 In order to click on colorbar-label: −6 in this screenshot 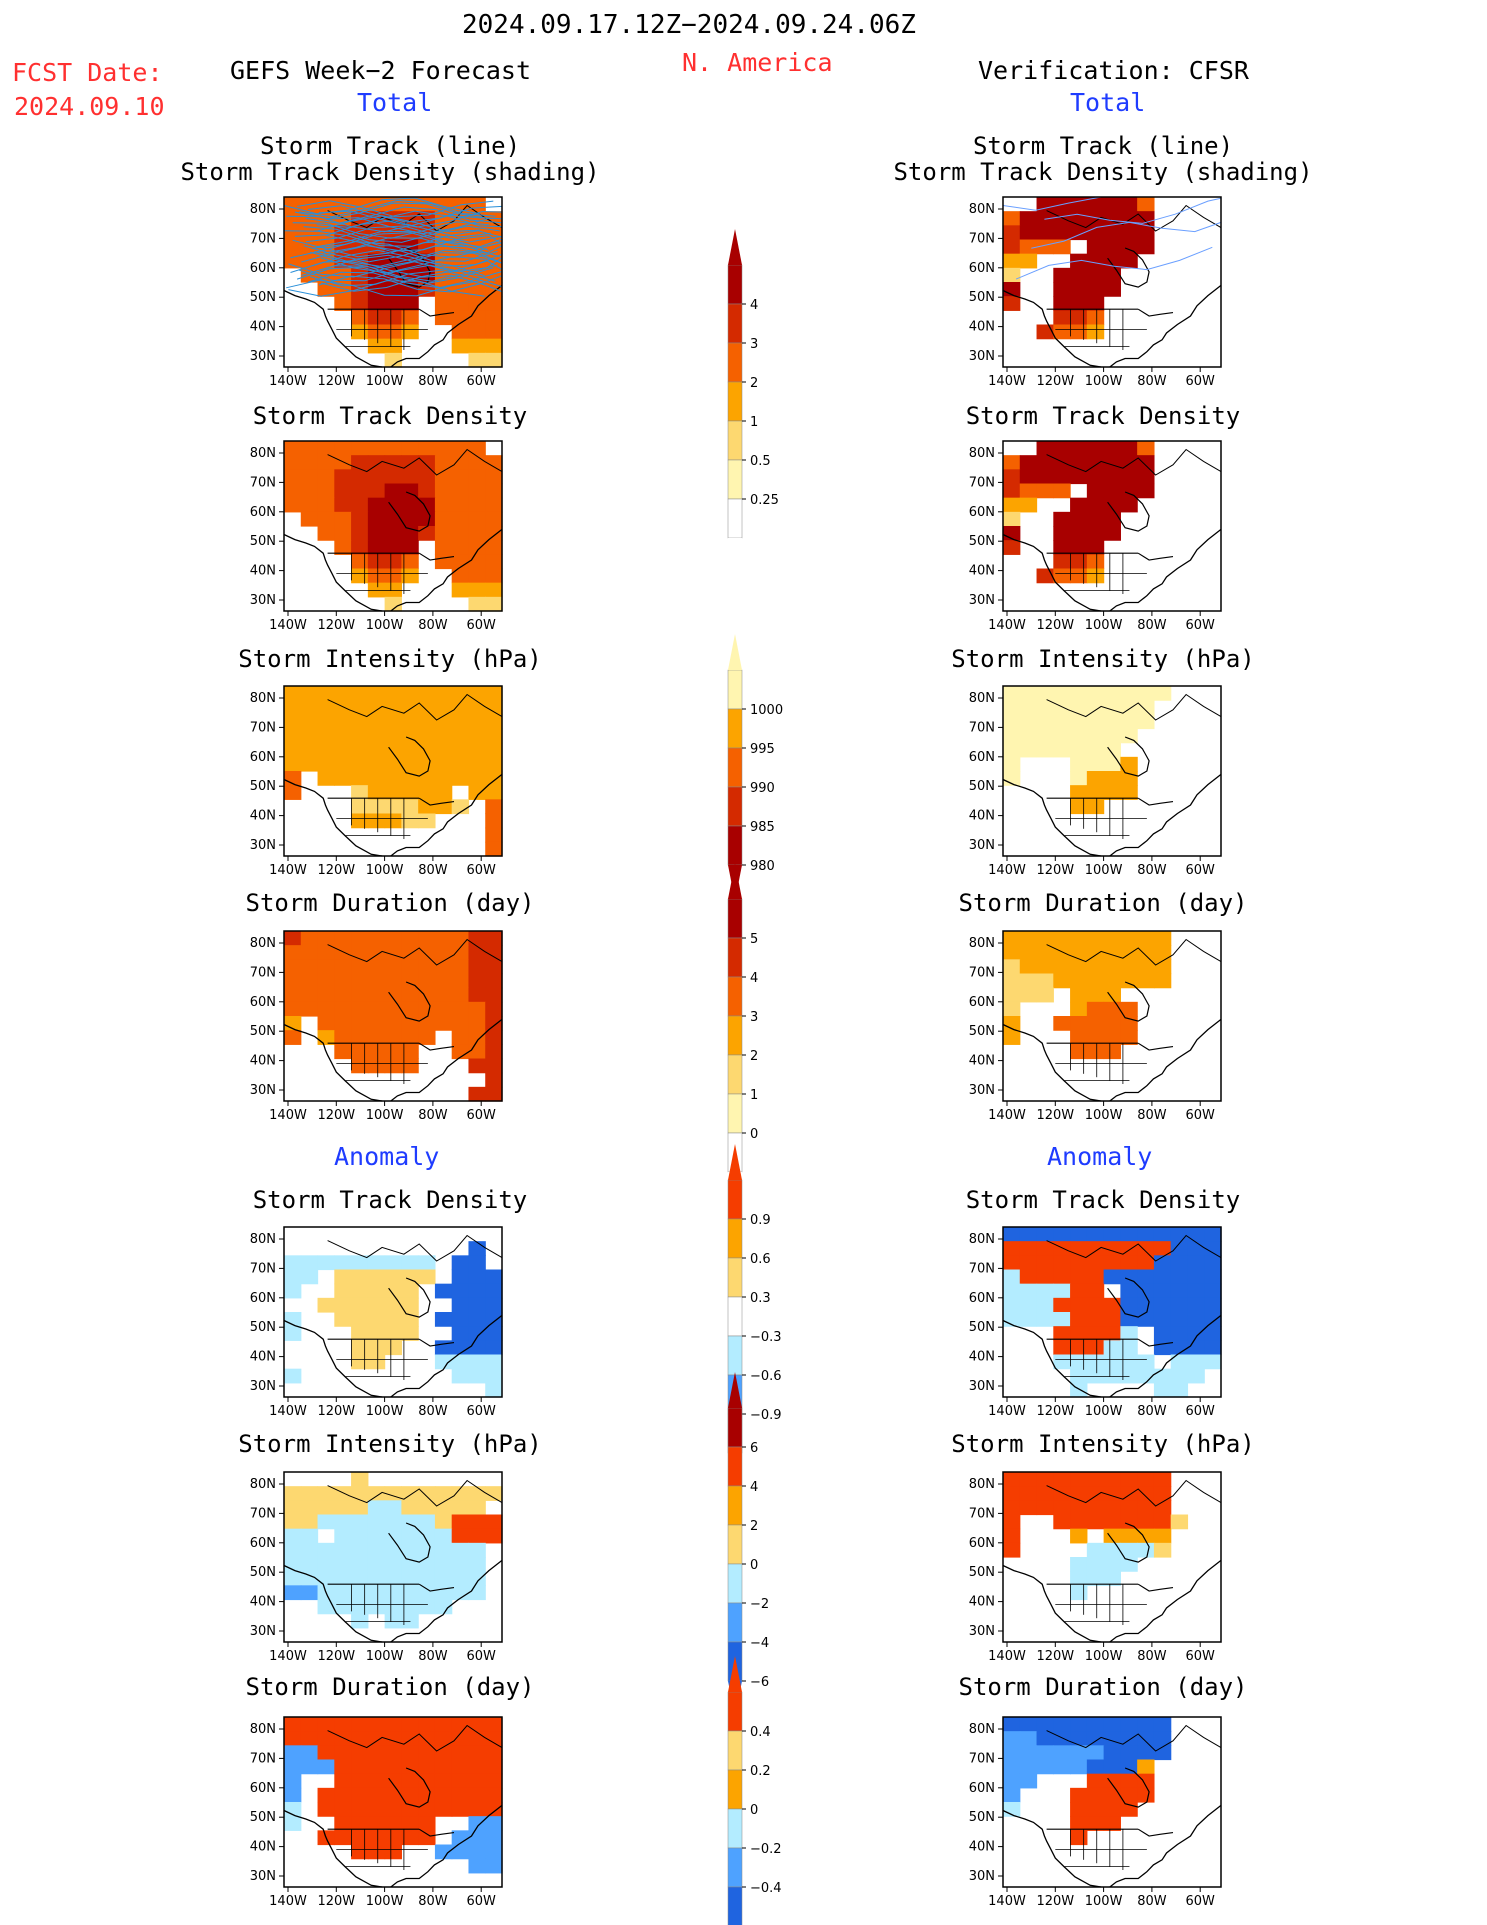, I will do `click(759, 1682)`.